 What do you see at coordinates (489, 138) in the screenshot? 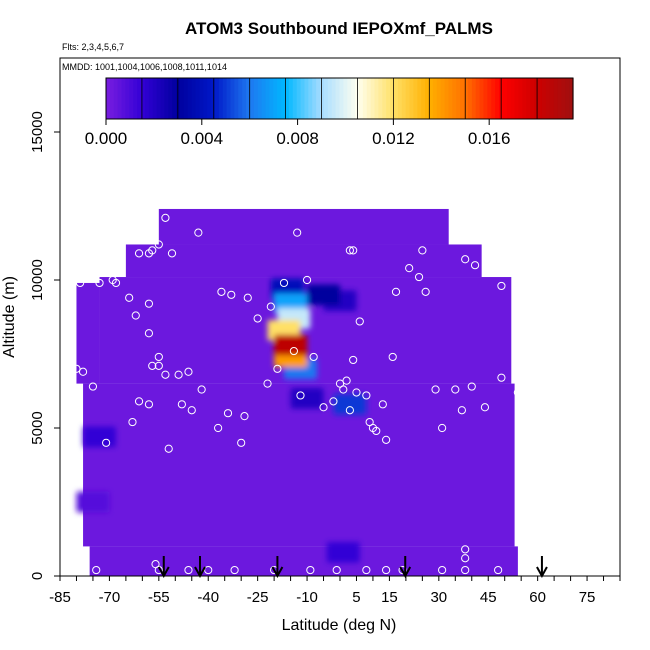
I see `colorbar-tick-label: 0.016` at bounding box center [489, 138].